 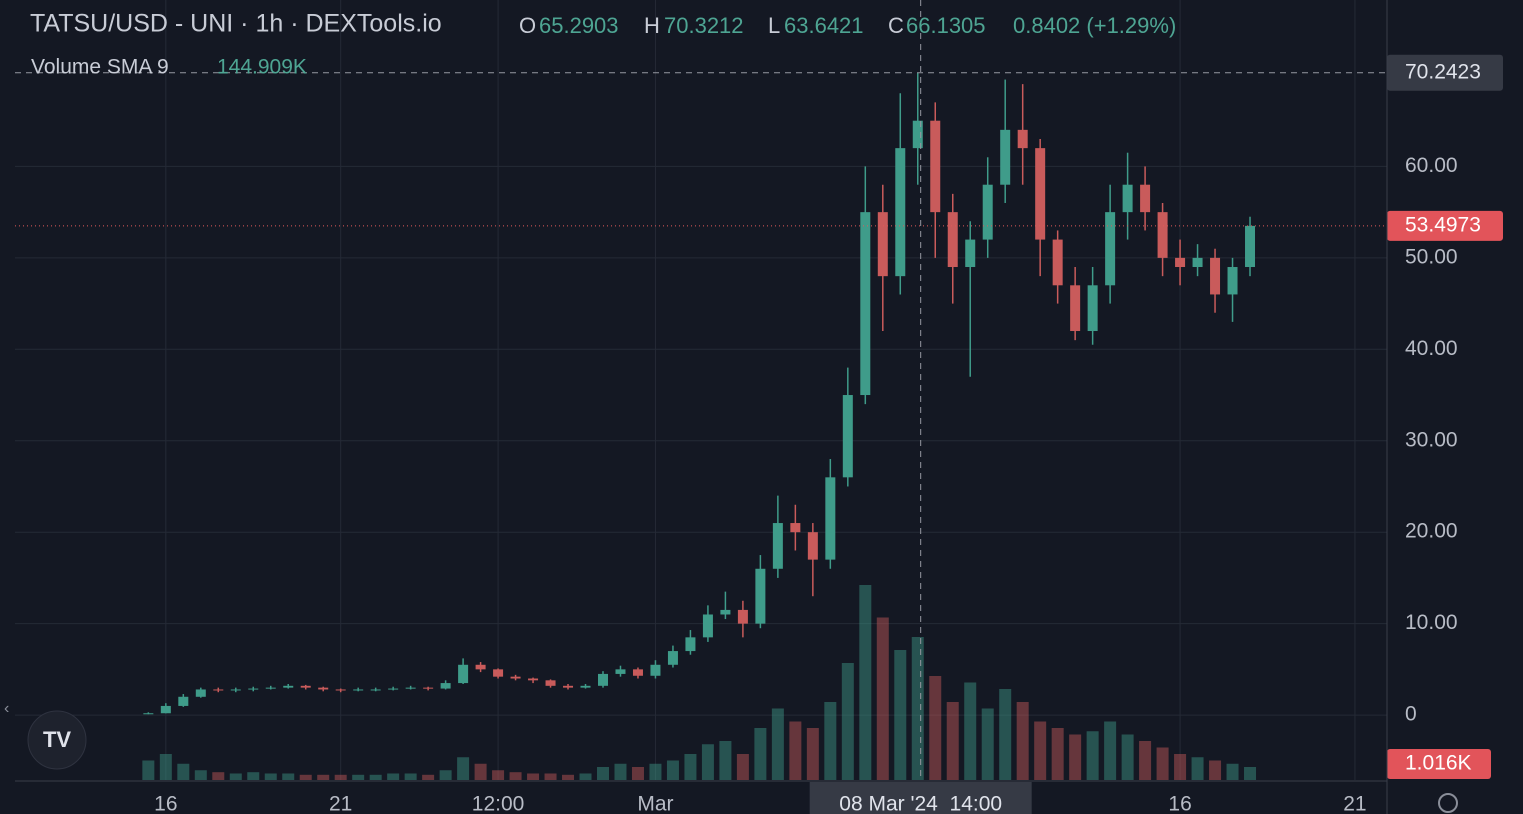 What do you see at coordinates (774, 25) in the screenshot?
I see `l-label: L` at bounding box center [774, 25].